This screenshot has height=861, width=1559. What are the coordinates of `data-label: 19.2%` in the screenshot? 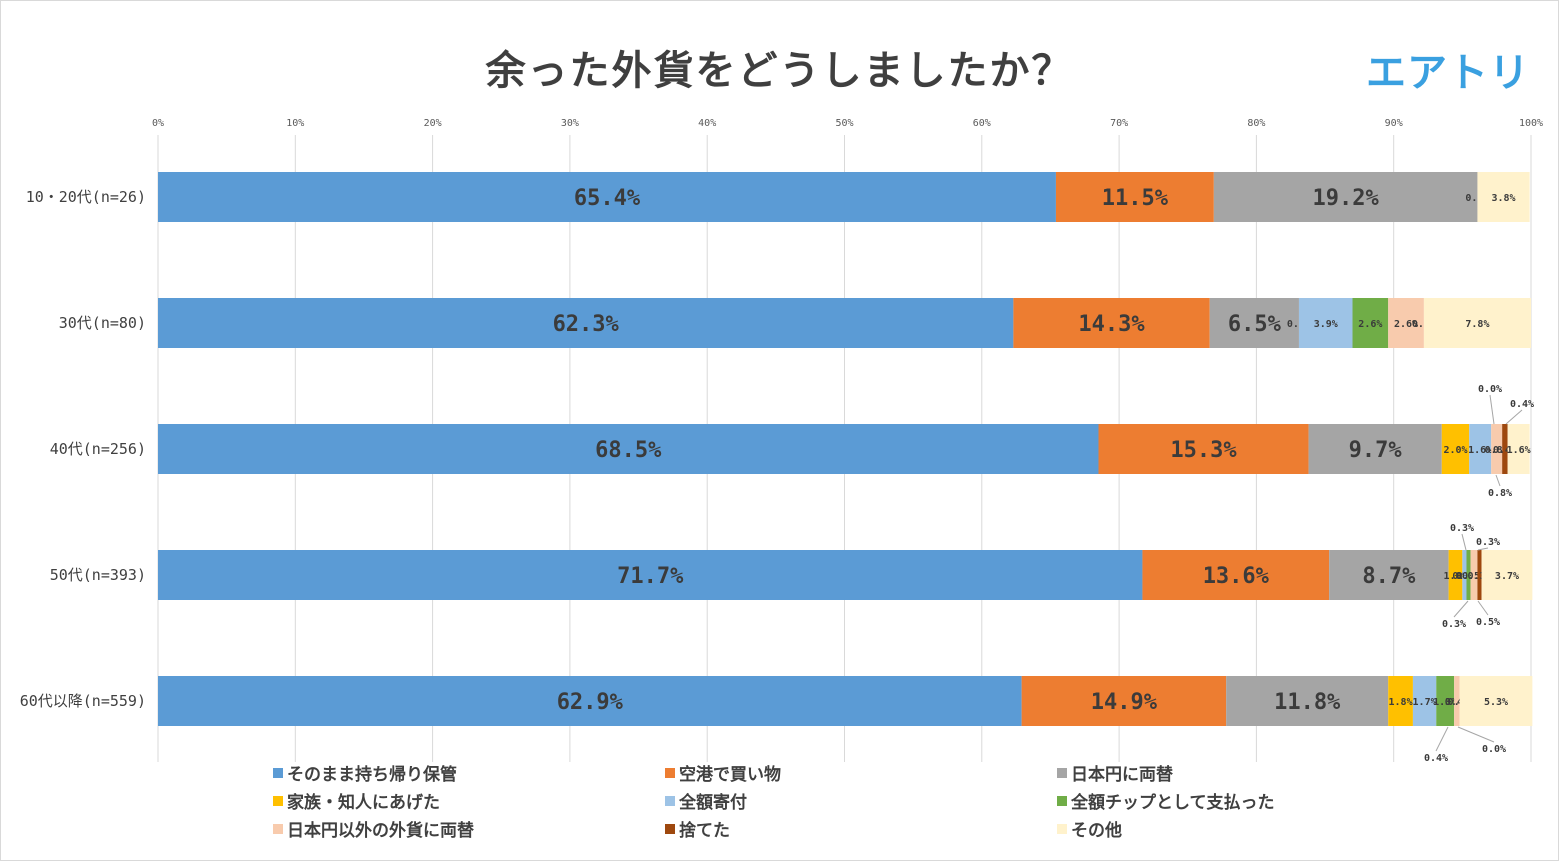 It's located at (1346, 198).